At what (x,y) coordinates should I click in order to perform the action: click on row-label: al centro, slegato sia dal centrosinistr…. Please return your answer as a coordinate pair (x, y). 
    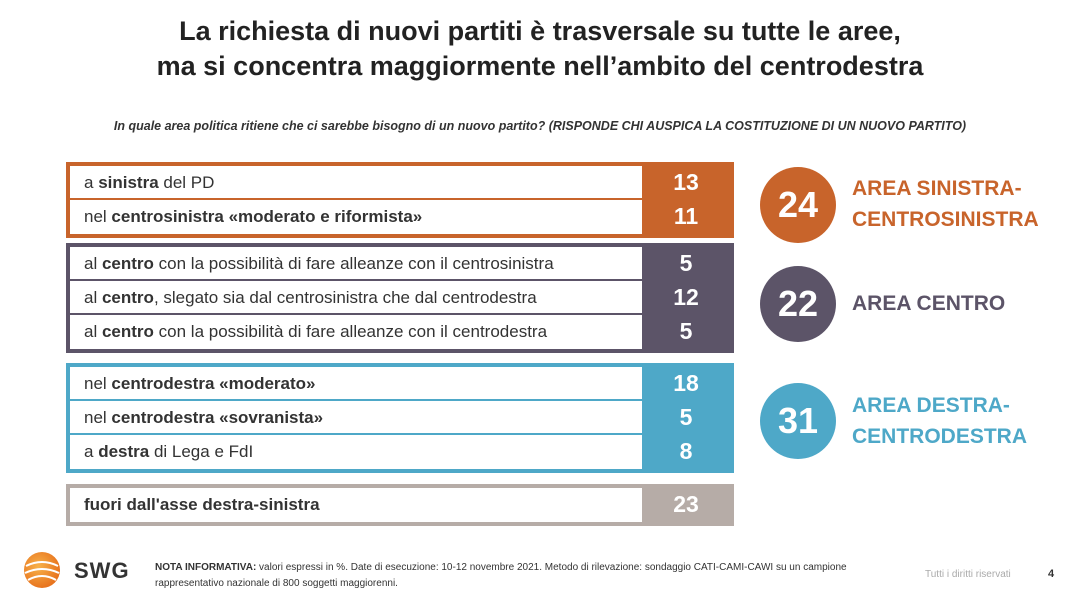
    Looking at the image, I should click on (310, 297).